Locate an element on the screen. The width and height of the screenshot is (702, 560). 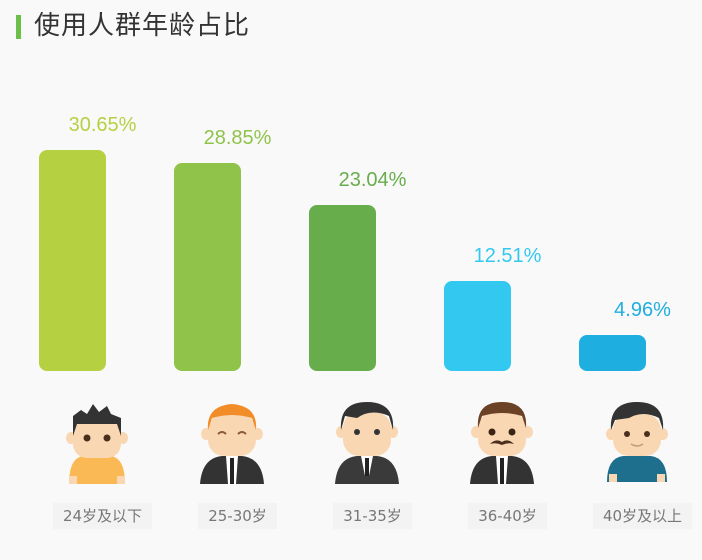
bar-value-label: 30.65% is located at coordinates (102, 125).